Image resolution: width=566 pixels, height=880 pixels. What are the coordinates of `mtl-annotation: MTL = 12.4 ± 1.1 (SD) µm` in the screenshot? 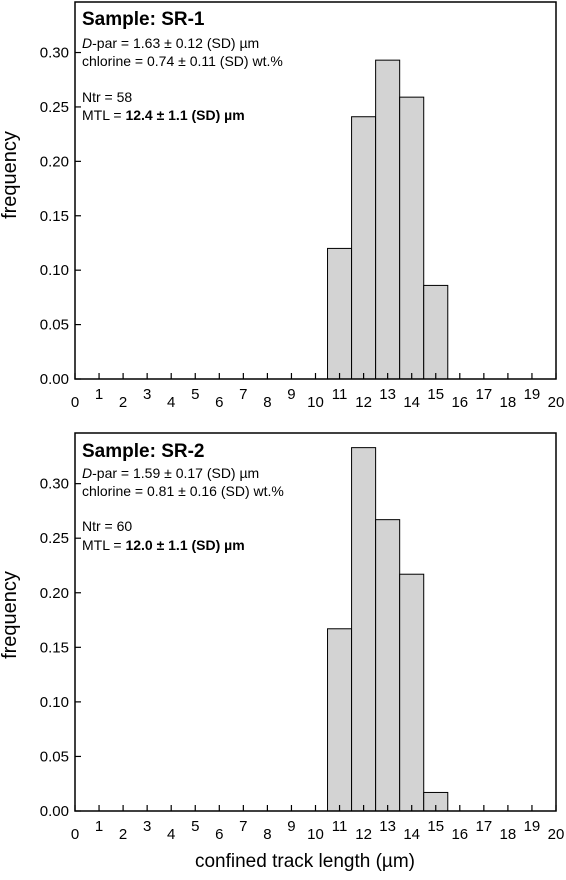 It's located at (163, 115).